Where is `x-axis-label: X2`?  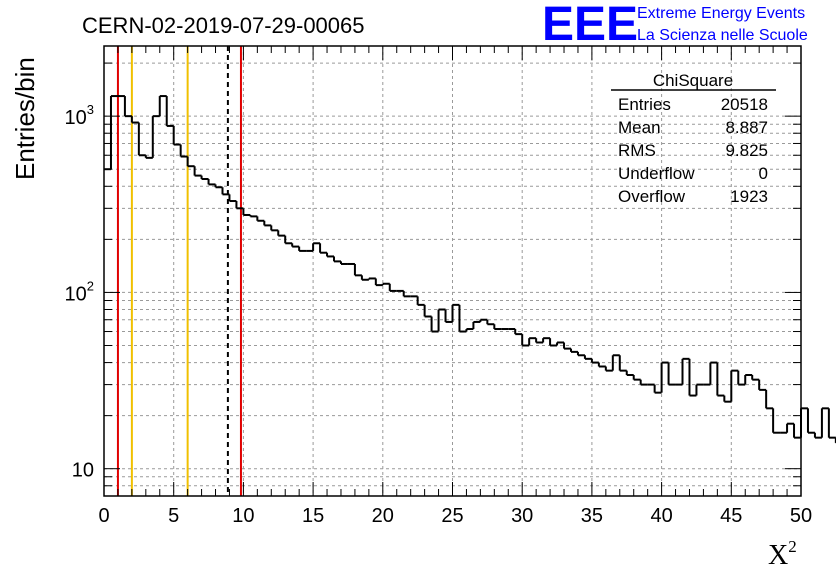
x-axis-label: X2 is located at coordinates (782, 554).